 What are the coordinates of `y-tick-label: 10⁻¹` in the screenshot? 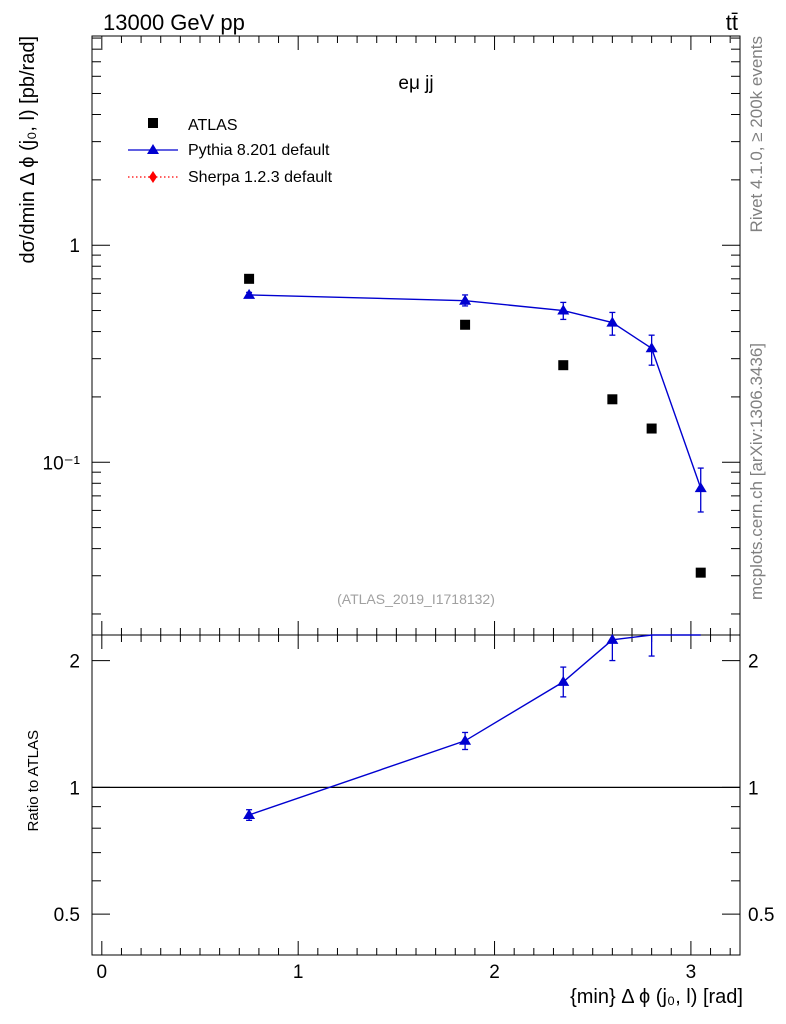 It's located at (62, 463).